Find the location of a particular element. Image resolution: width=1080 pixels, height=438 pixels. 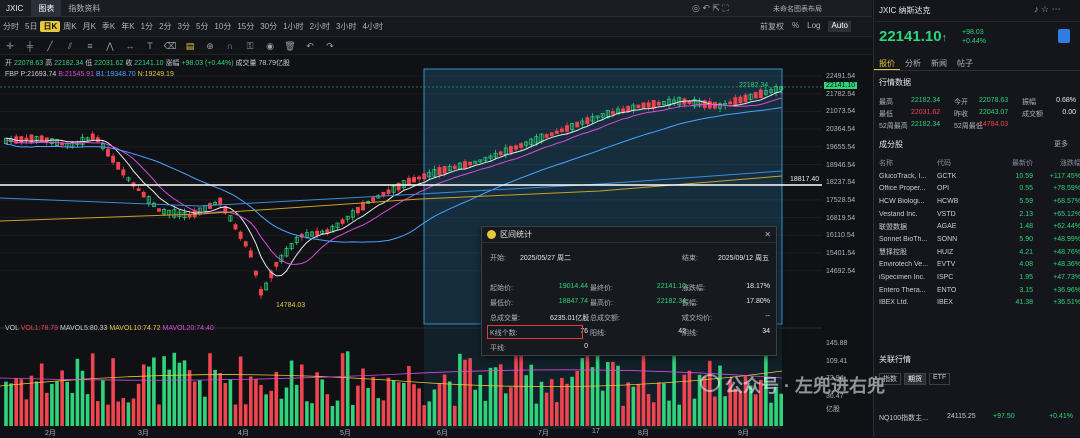

scale-controls: 前复权 % Log Auto is located at coordinates (805, 26).